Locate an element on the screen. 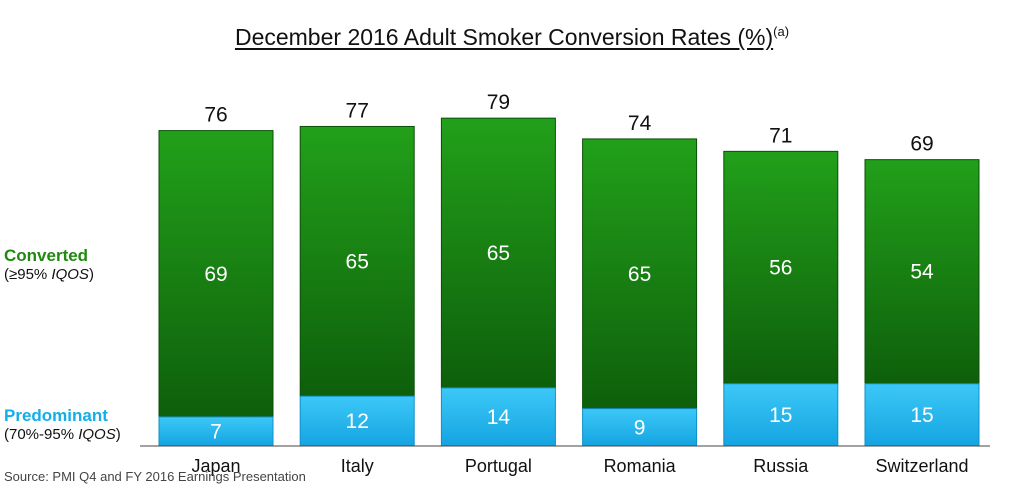 The image size is (1024, 489). bar-converted-russia is located at coordinates (781, 267).